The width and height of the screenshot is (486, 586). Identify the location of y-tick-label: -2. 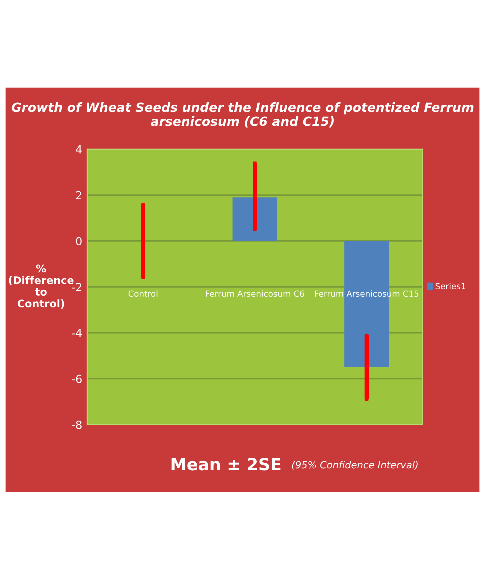
(77, 287).